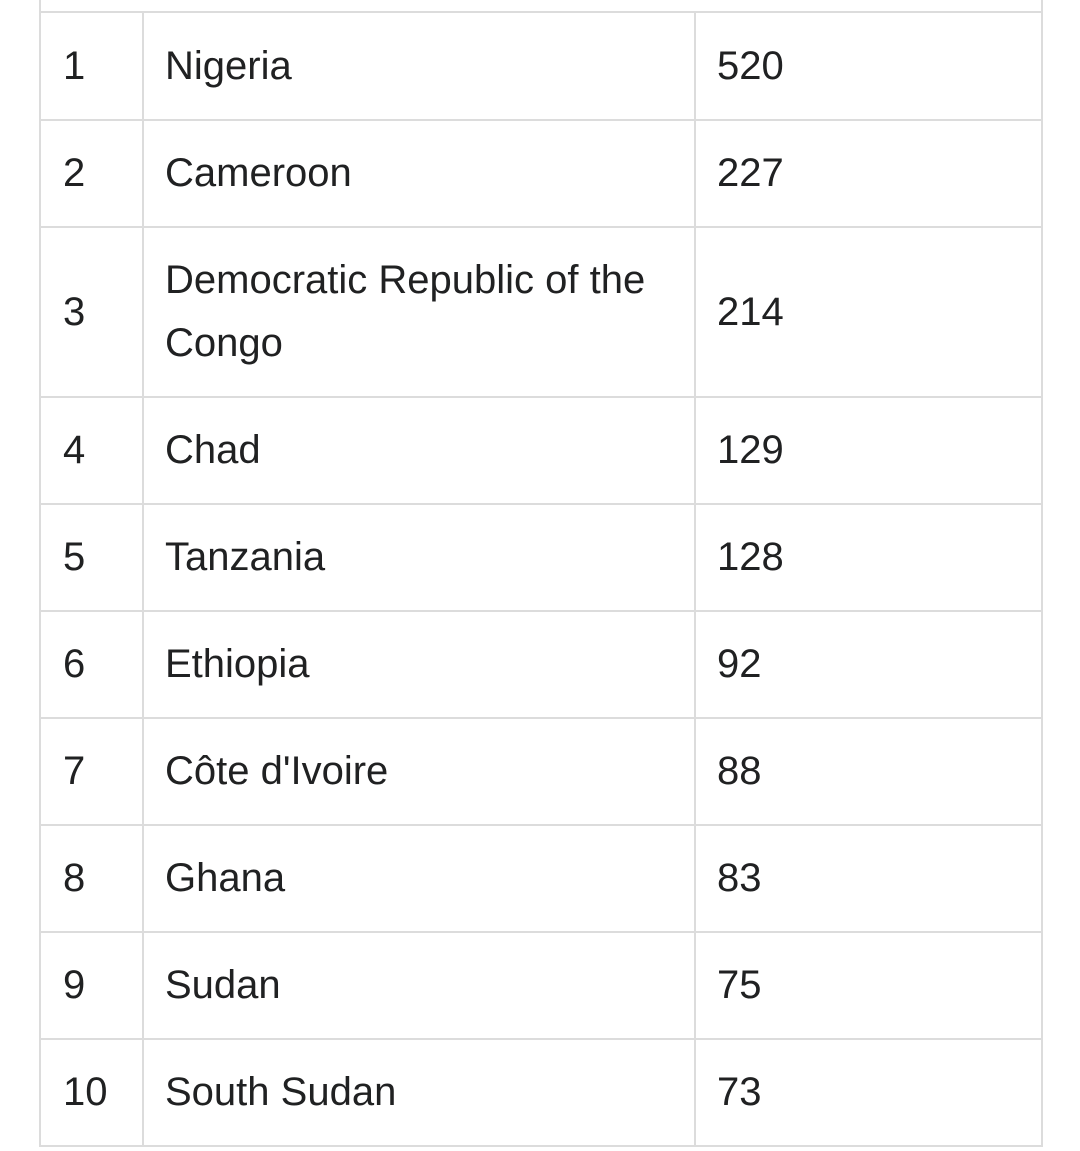 The height and width of the screenshot is (1151, 1080). Describe the element at coordinates (868, 772) in the screenshot. I see `value-cell: 88` at that location.